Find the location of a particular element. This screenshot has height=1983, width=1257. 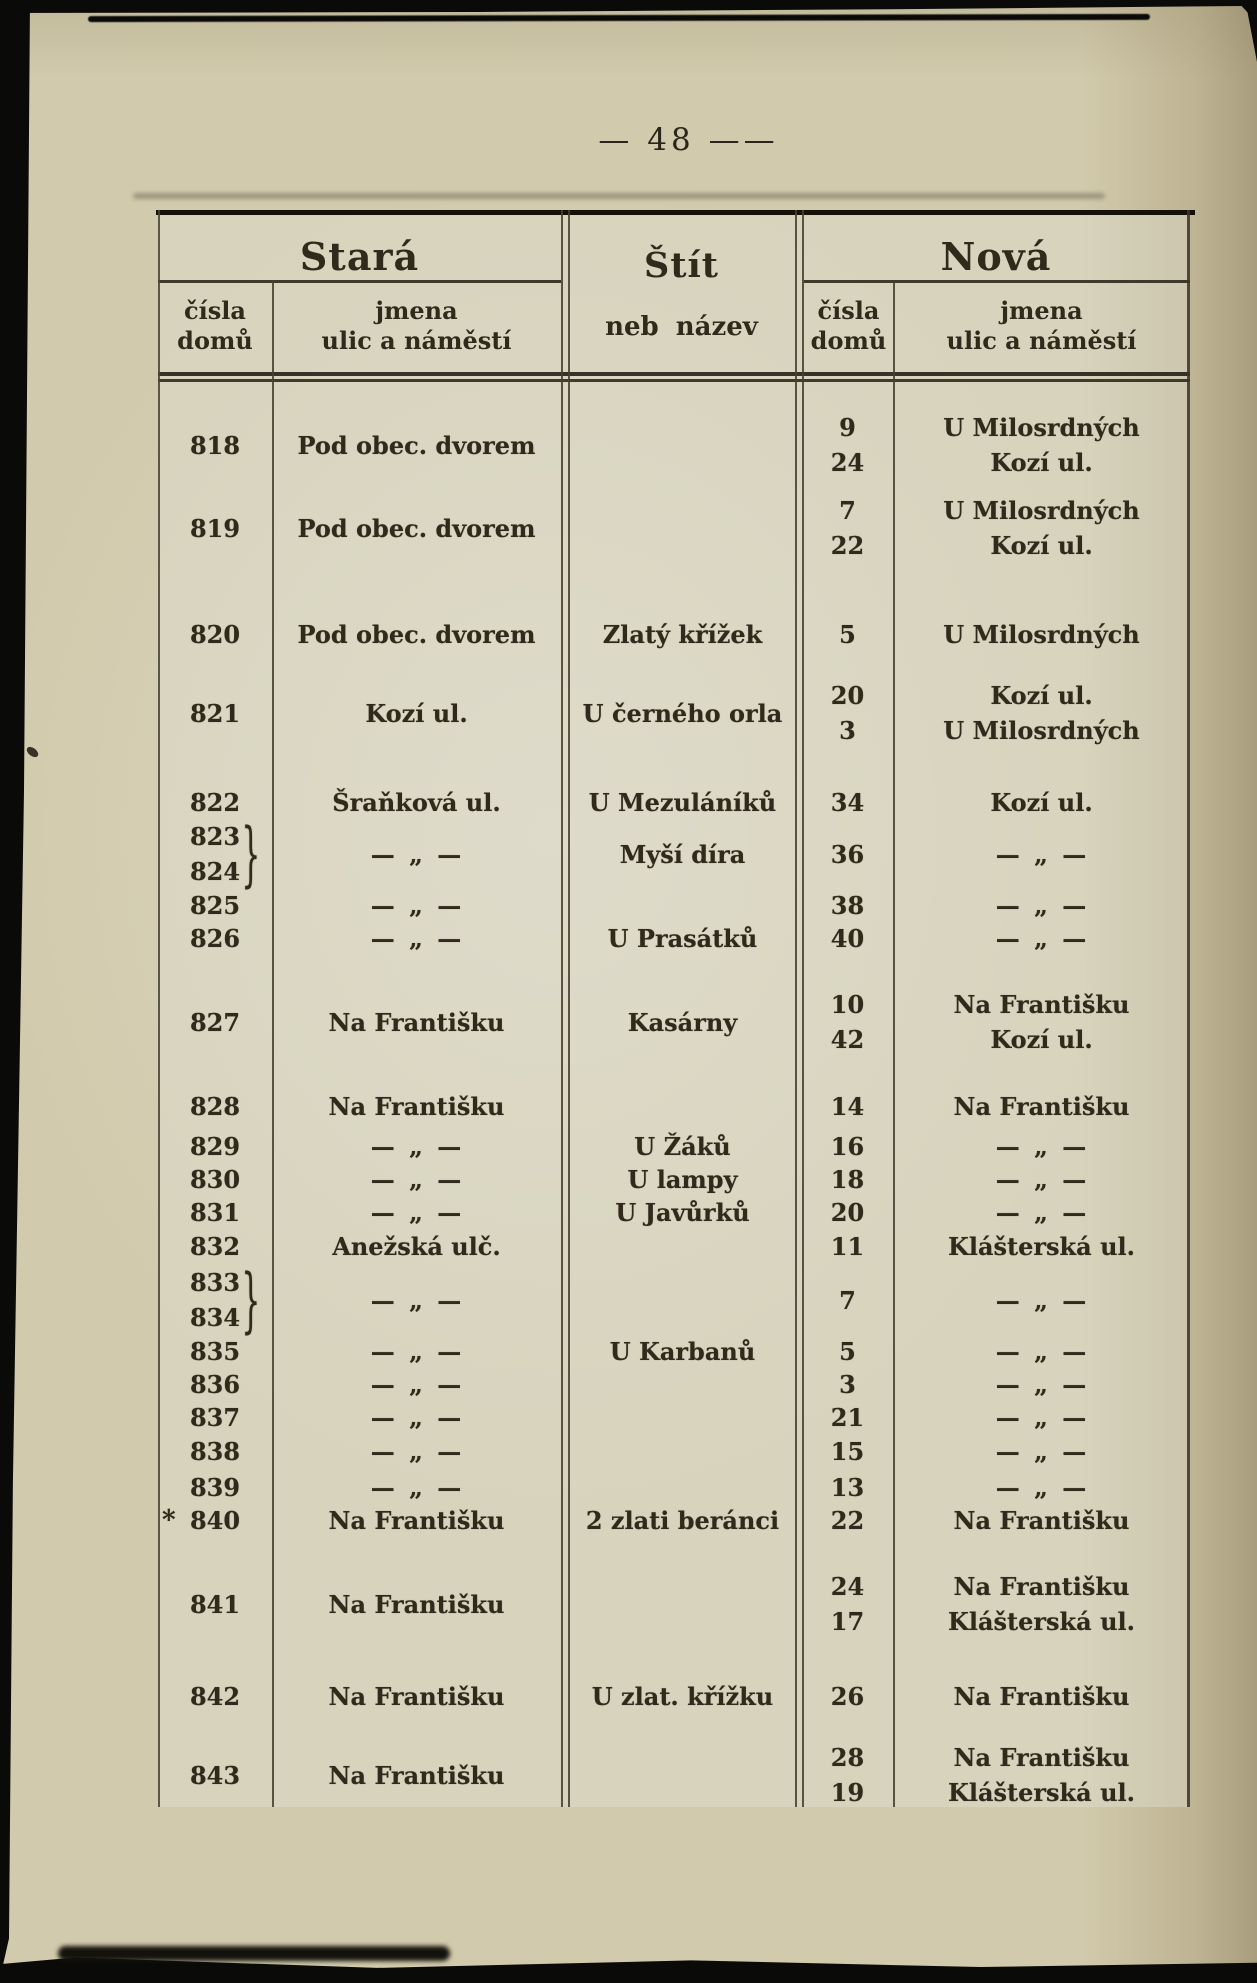

new-house-number: 7 is located at coordinates (847, 510).